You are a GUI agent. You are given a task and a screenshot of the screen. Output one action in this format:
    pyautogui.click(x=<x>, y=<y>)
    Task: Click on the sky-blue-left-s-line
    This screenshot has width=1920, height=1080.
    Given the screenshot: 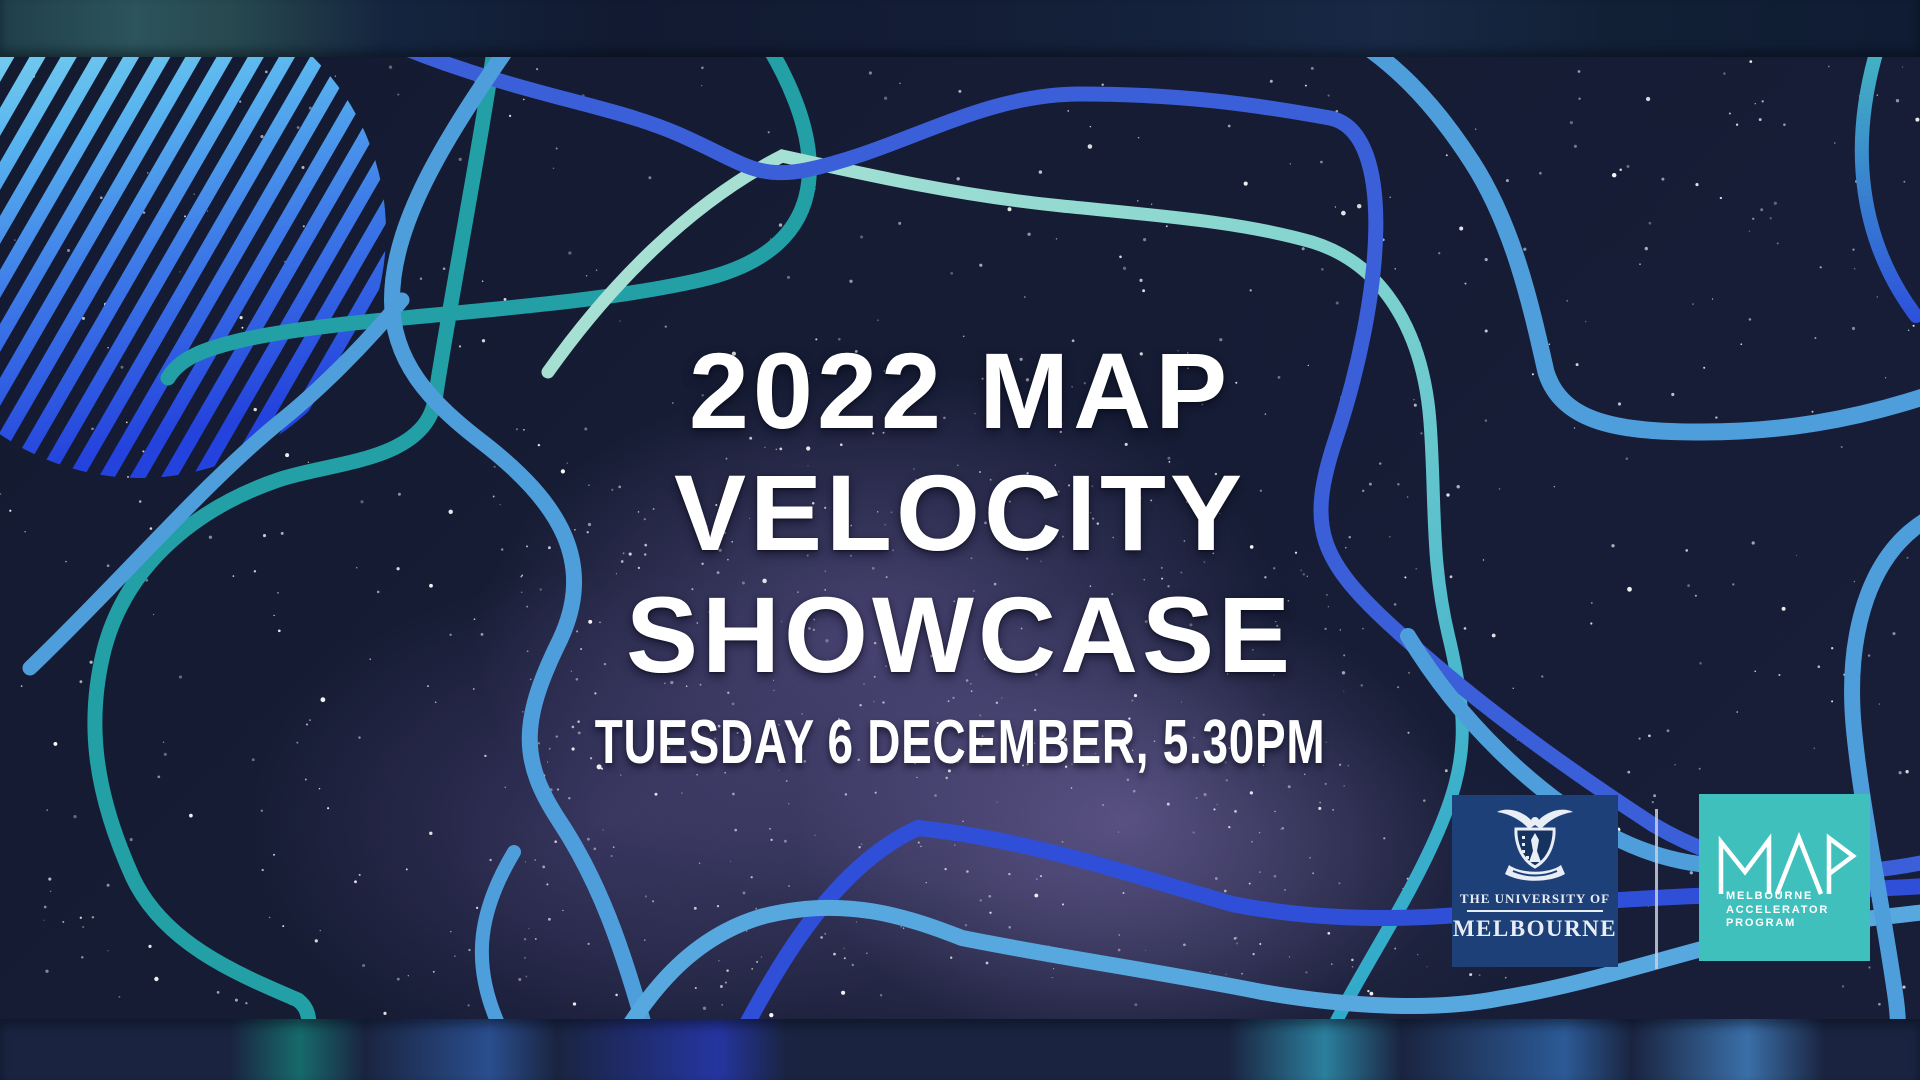 What is the action you would take?
    pyautogui.click(x=519, y=535)
    